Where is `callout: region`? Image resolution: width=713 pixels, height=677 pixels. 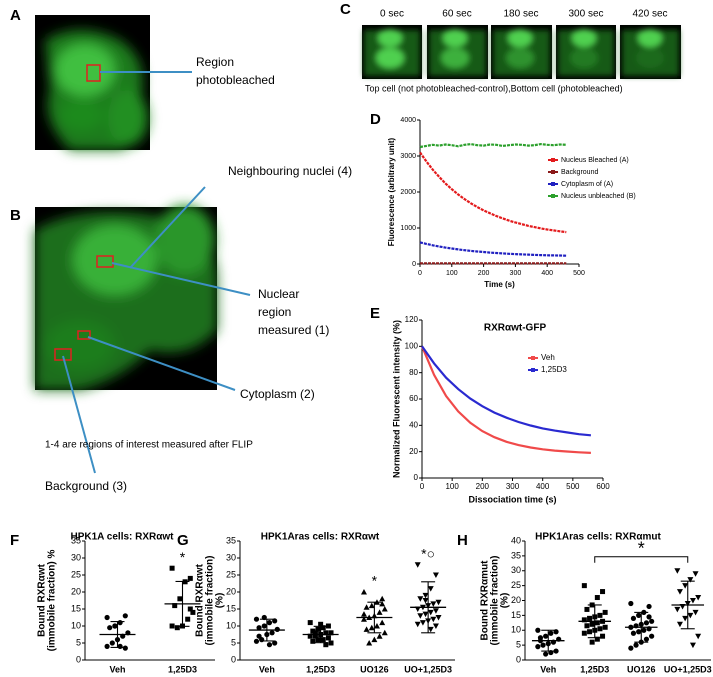 callout: region is located at coordinates (274, 312).